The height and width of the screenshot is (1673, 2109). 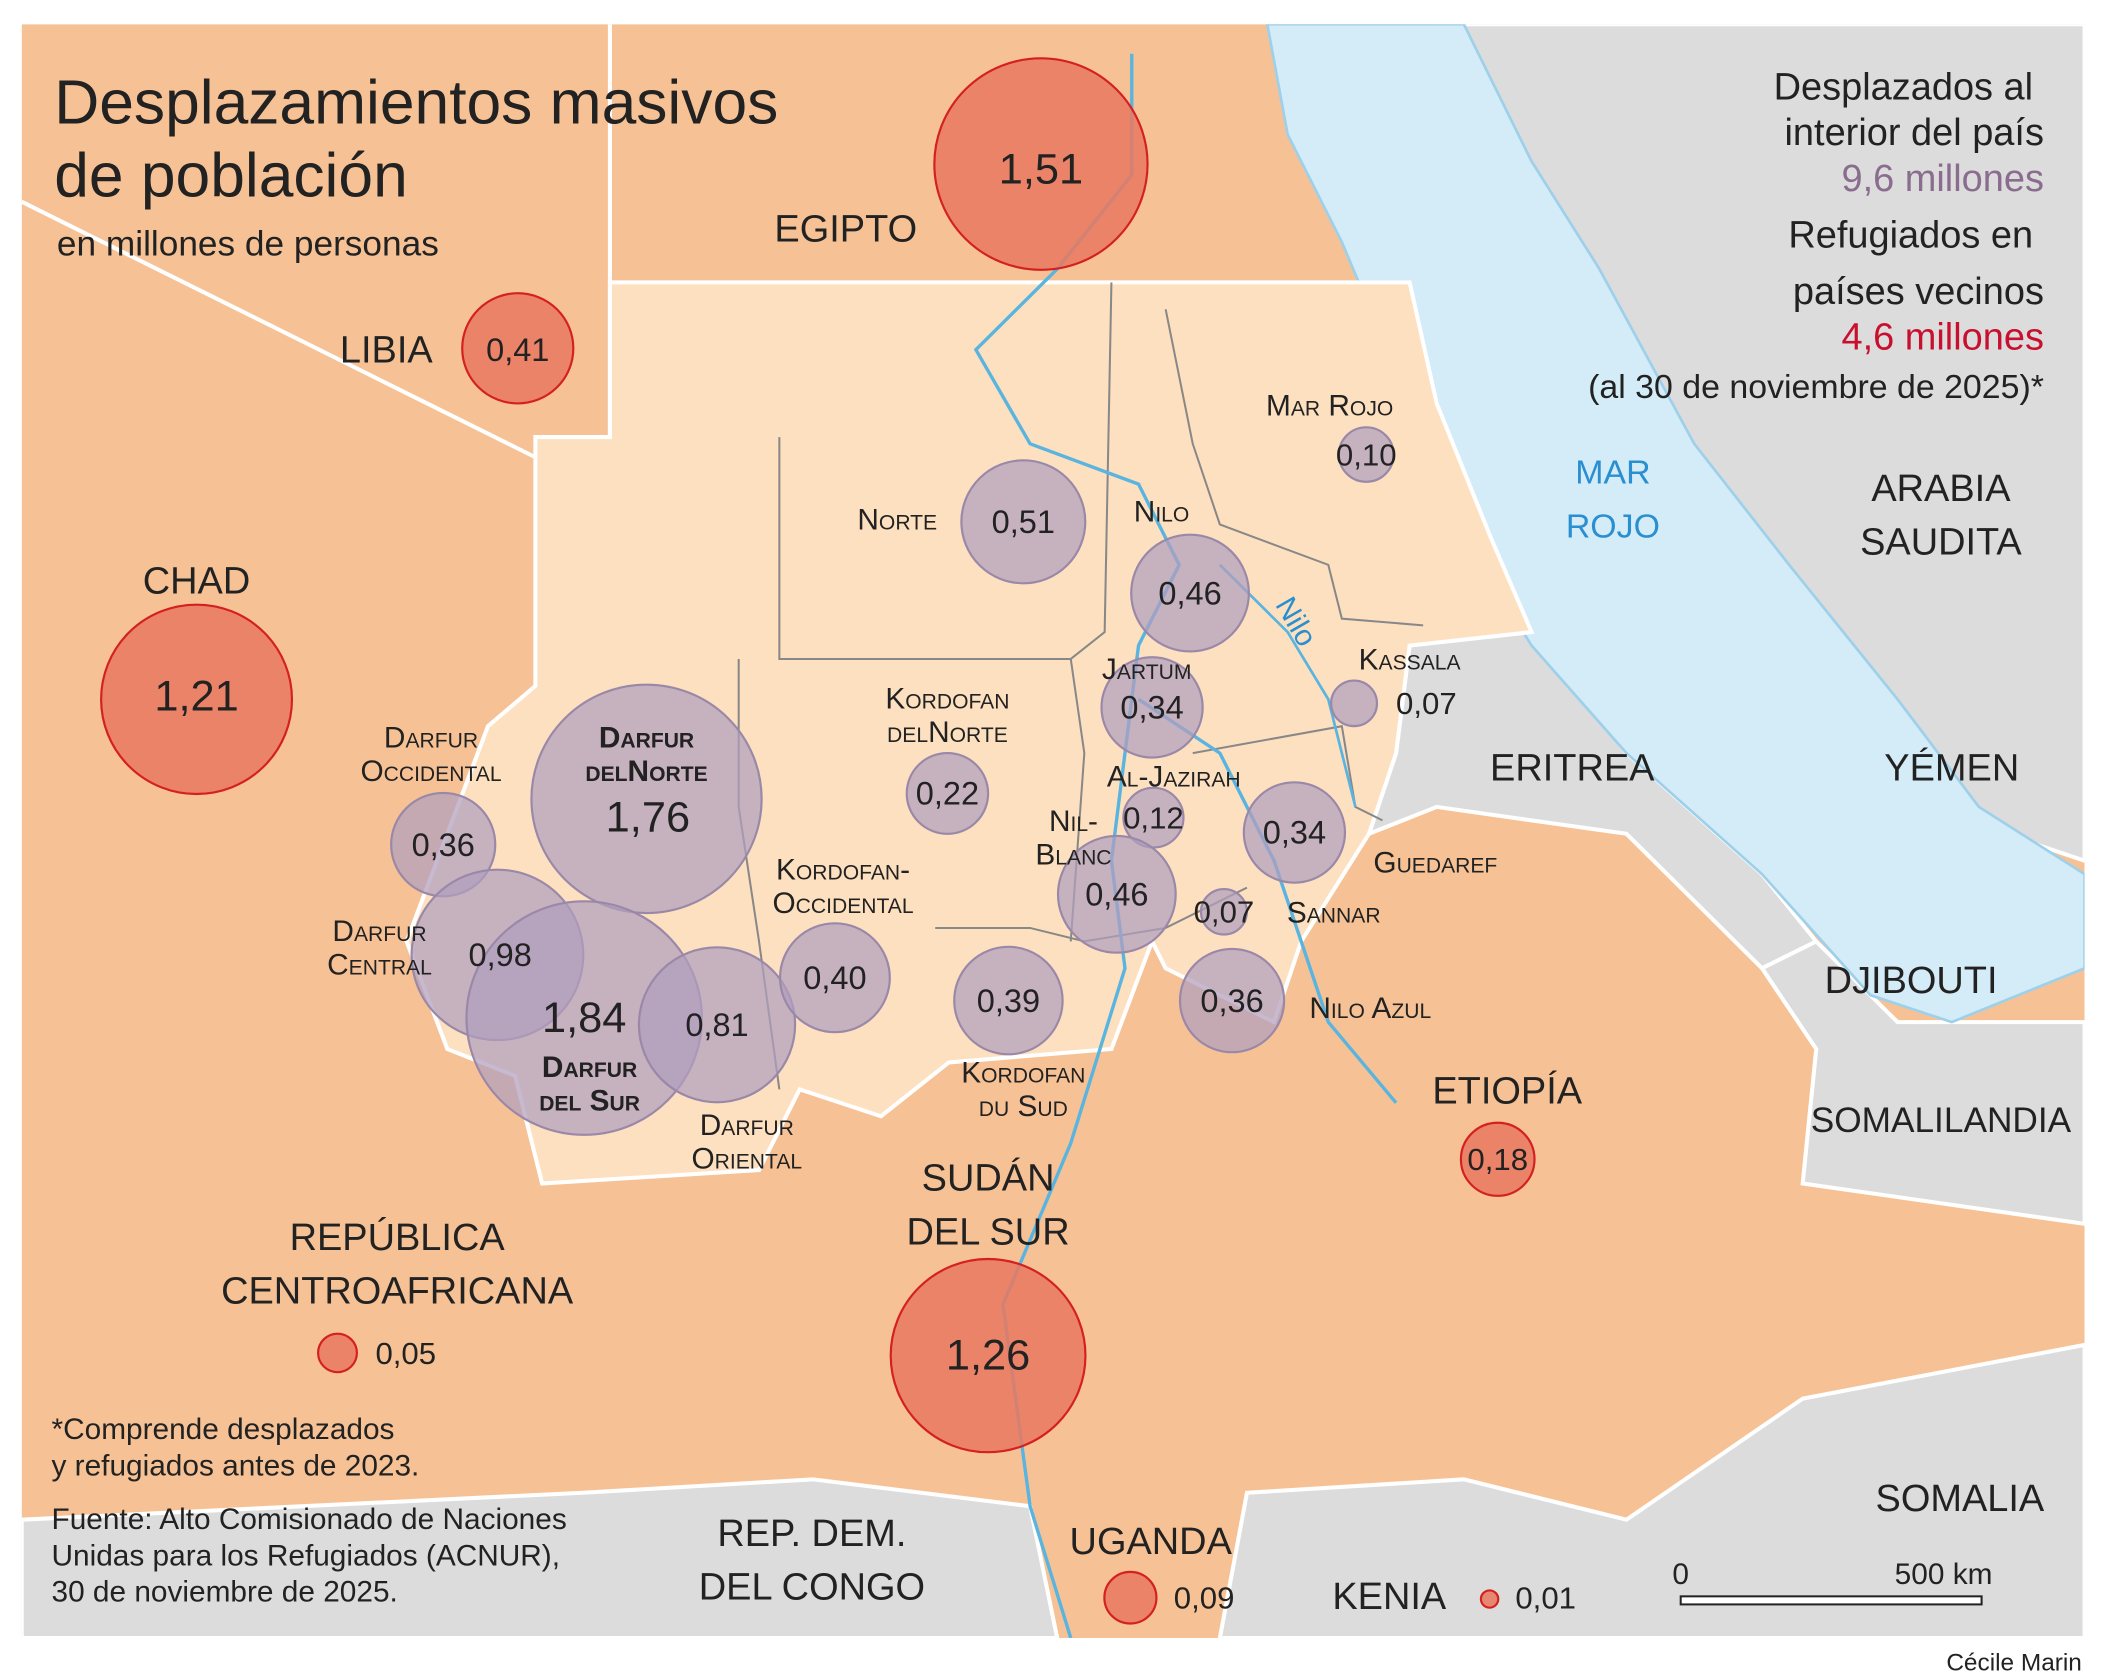 I want to click on place-name: Occidental, so click(x=843, y=903).